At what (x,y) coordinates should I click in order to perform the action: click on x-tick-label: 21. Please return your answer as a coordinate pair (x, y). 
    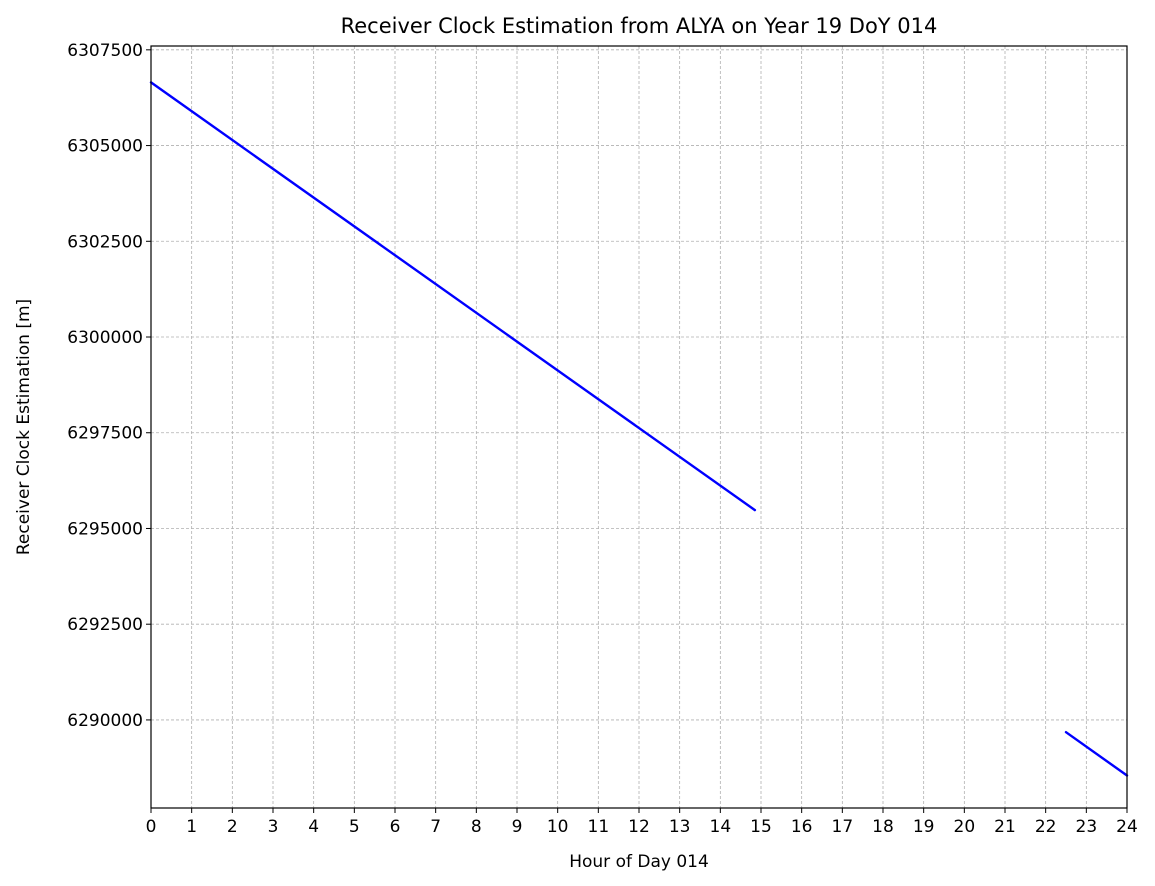
    Looking at the image, I should click on (1005, 827).